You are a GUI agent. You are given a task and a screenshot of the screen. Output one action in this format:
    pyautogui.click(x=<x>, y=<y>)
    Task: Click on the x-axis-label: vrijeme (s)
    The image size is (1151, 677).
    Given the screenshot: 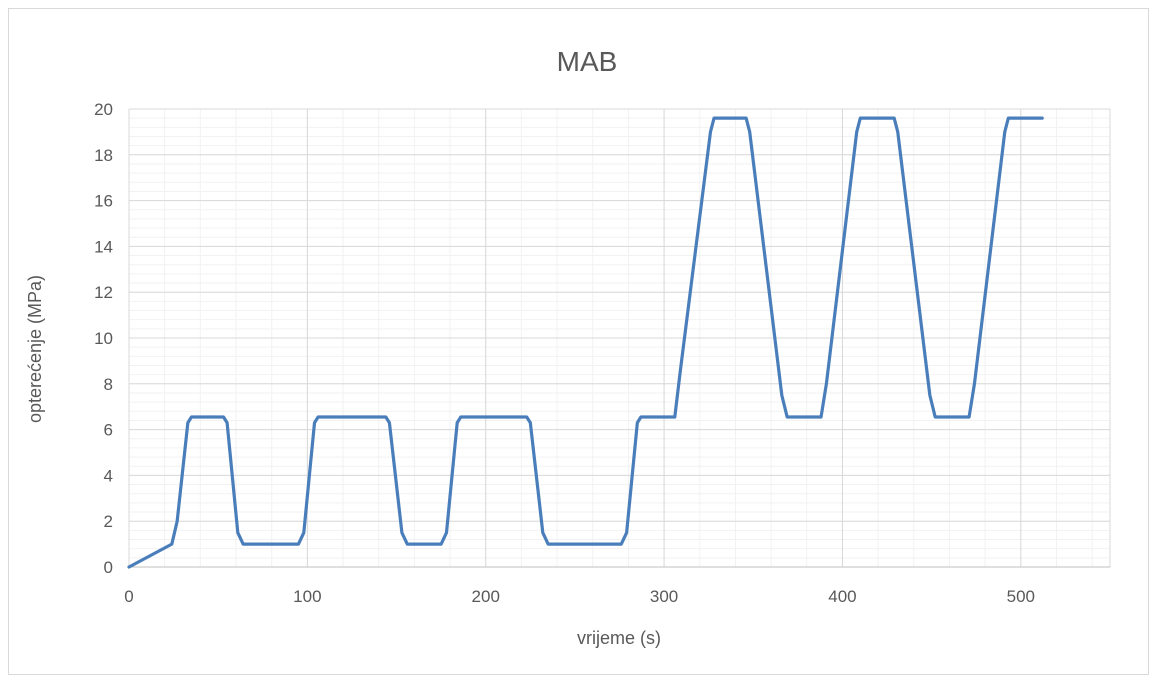 What is the action you would take?
    pyautogui.click(x=619, y=638)
    